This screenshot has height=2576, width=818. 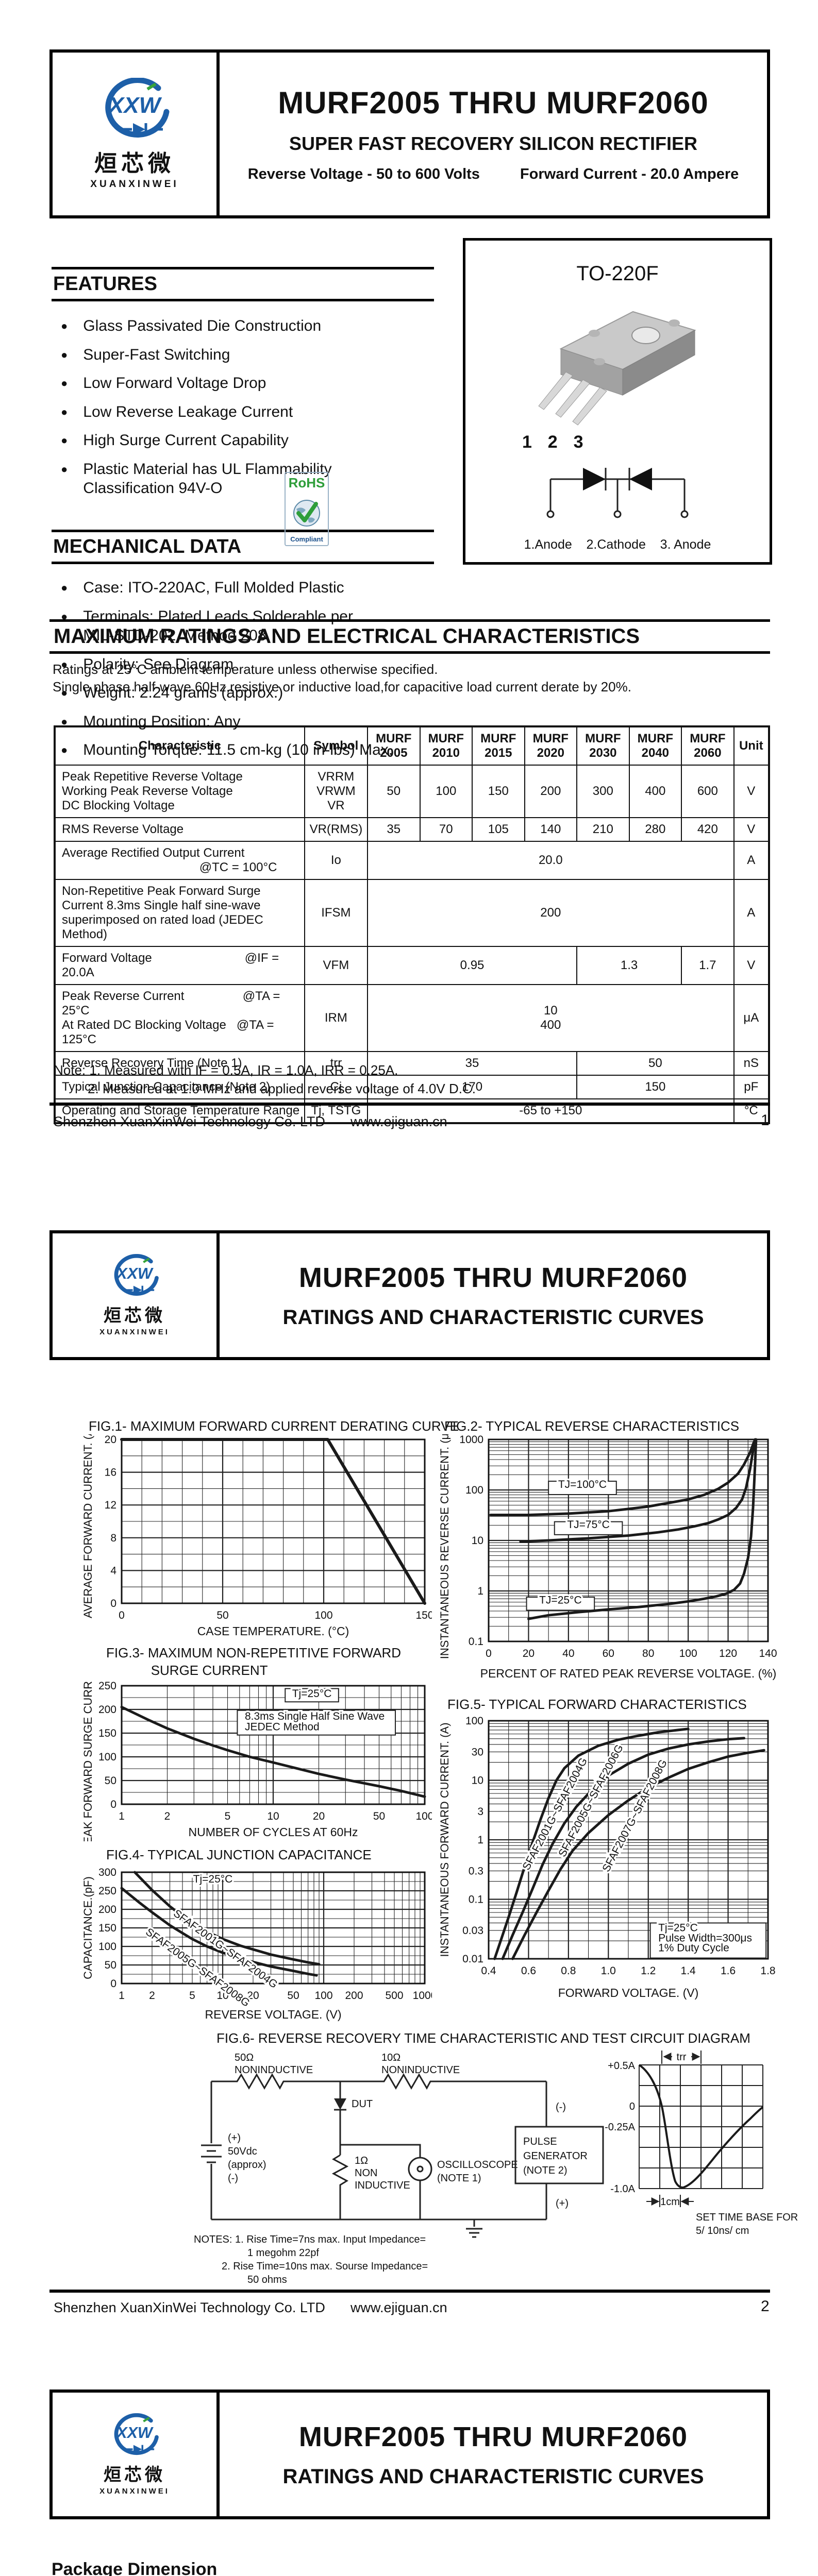 What do you see at coordinates (134, 1316) in the screenshot?
I see `logo-chinese-name: 烜芯微` at bounding box center [134, 1316].